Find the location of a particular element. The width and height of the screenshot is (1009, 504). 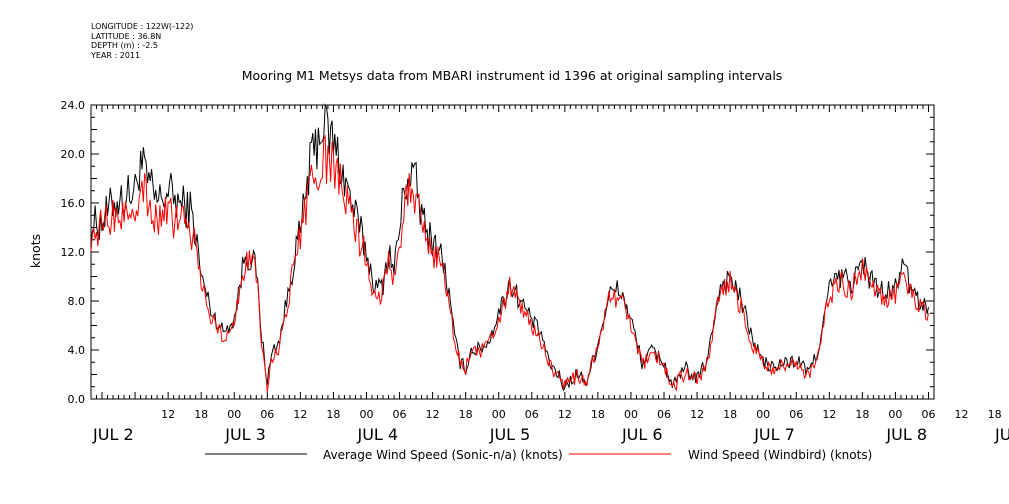

y-tick-label: 24.0 is located at coordinates (73, 105).